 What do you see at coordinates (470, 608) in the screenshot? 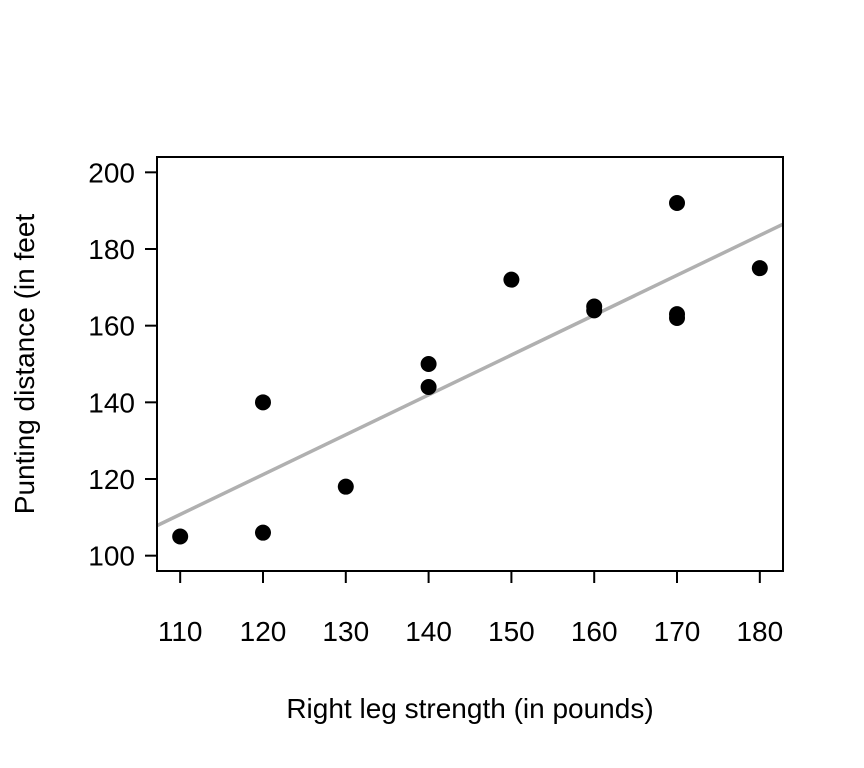
I see `x-axis: 110 120 130 140 150 160 170 180` at bounding box center [470, 608].